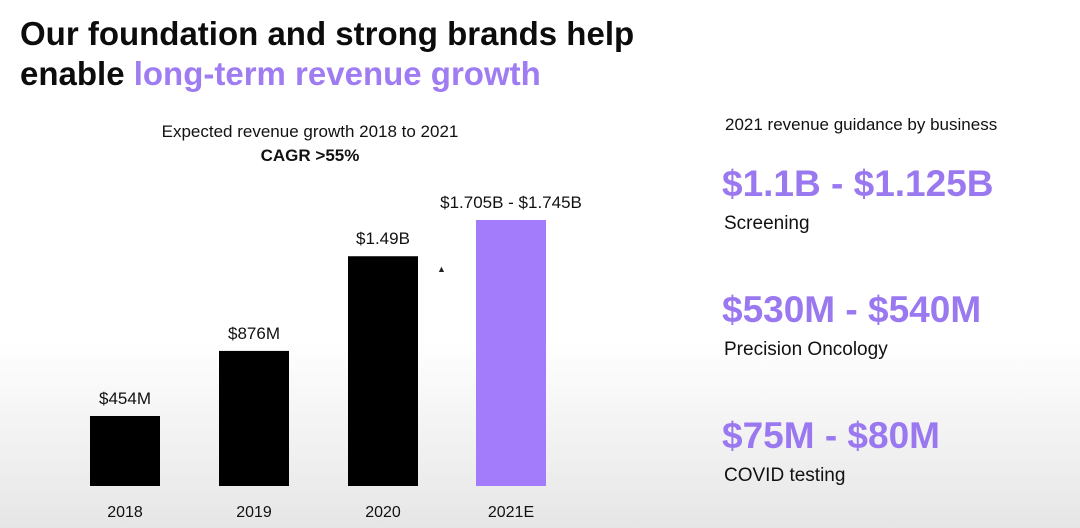 This screenshot has width=1080, height=528. I want to click on guidance-header: 2021 revenue guidance by business, so click(861, 124).